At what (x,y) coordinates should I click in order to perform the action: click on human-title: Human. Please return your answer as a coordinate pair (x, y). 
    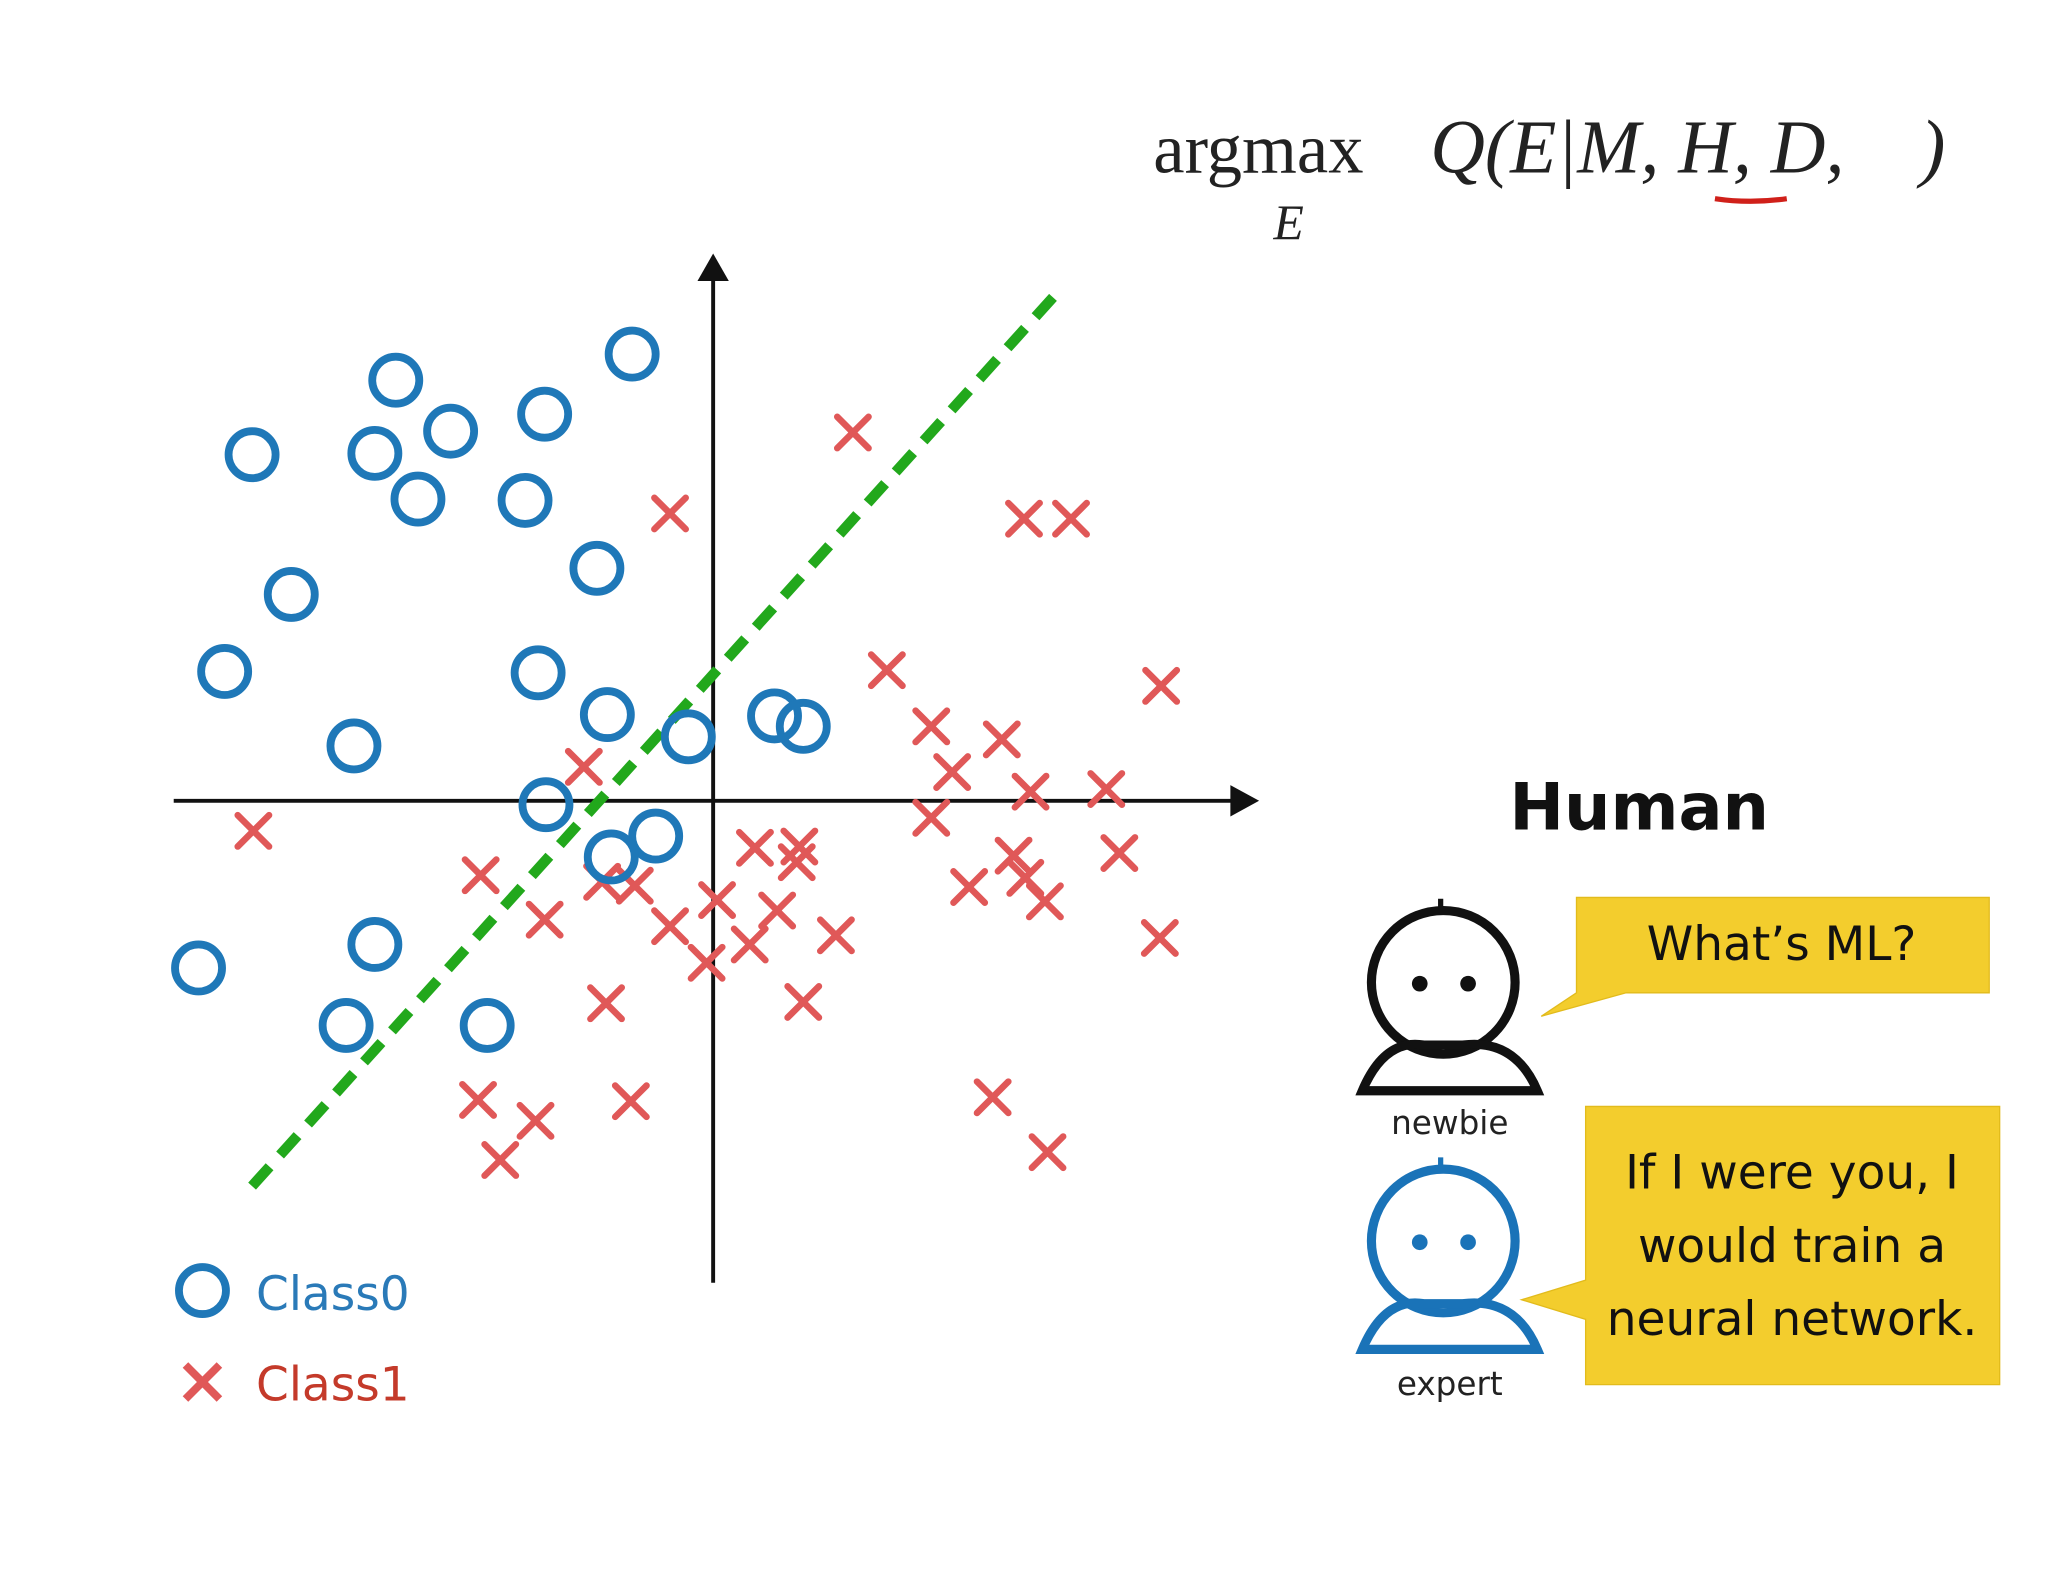
    Looking at the image, I should click on (1639, 808).